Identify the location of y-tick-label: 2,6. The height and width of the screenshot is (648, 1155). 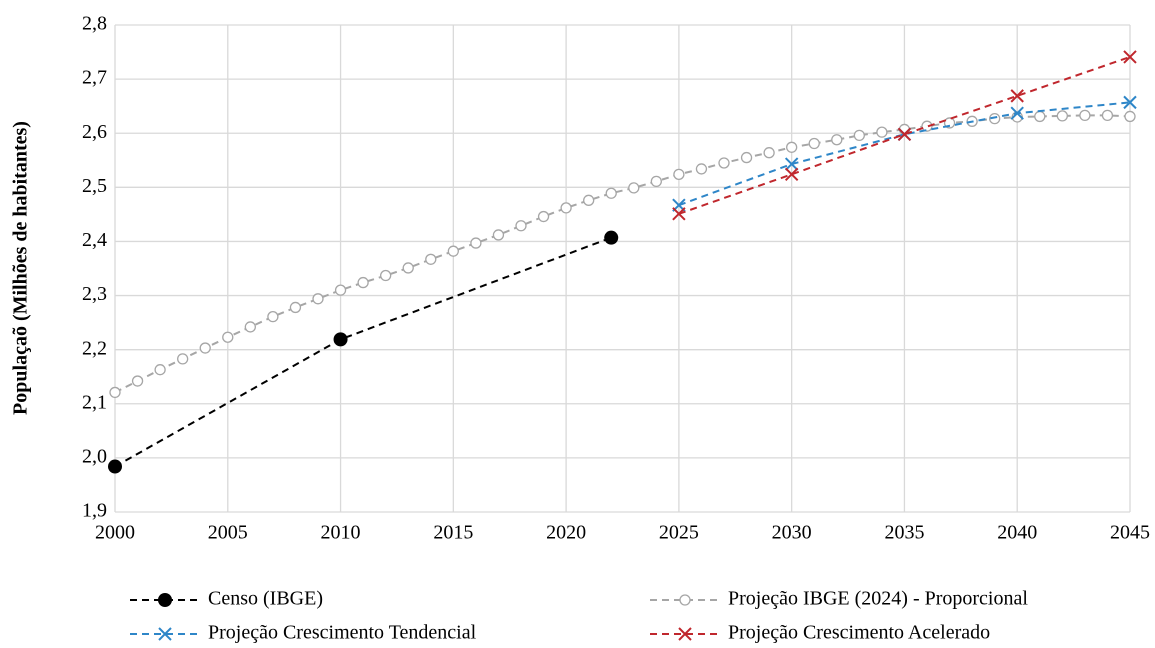
(94, 132).